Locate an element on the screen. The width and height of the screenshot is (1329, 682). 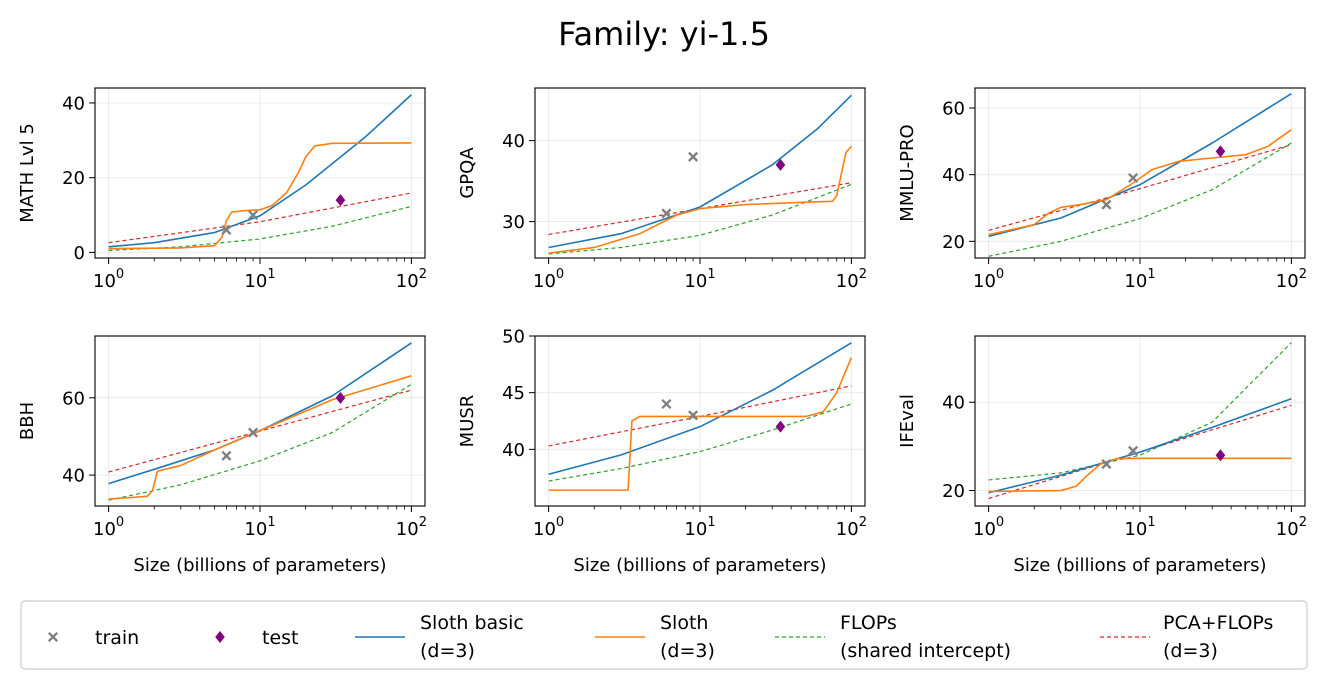
legend-label: FLOPs is located at coordinates (868, 623).